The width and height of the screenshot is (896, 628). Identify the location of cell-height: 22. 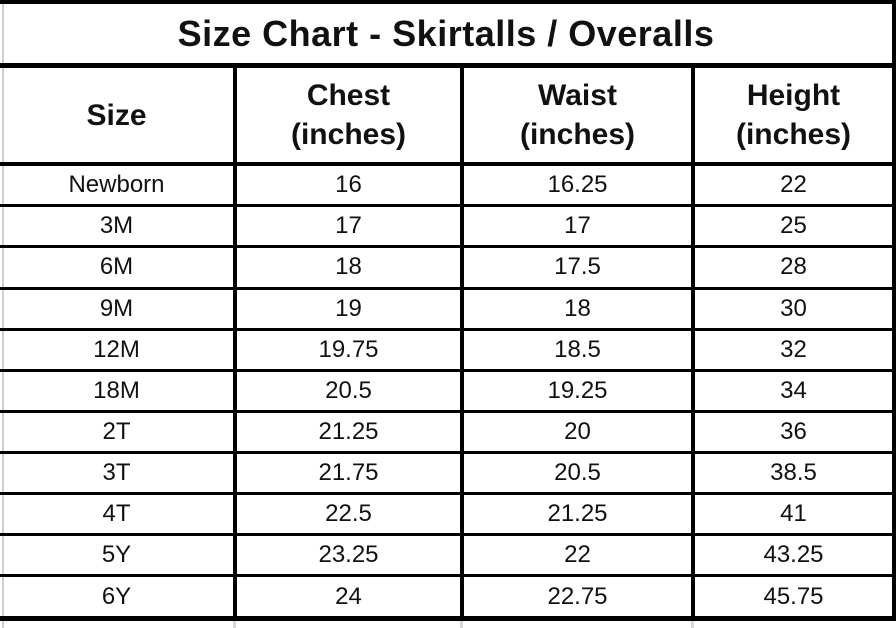
(792, 186).